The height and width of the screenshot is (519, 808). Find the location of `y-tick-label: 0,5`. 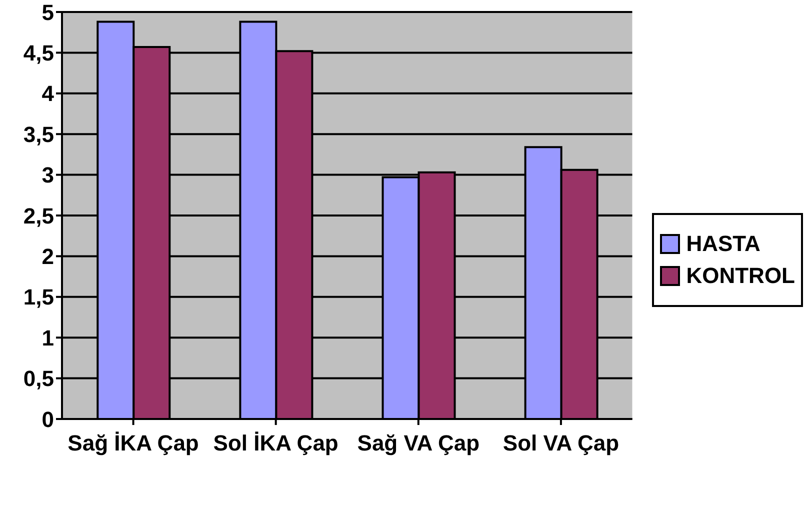

y-tick-label: 0,5 is located at coordinates (38, 379).